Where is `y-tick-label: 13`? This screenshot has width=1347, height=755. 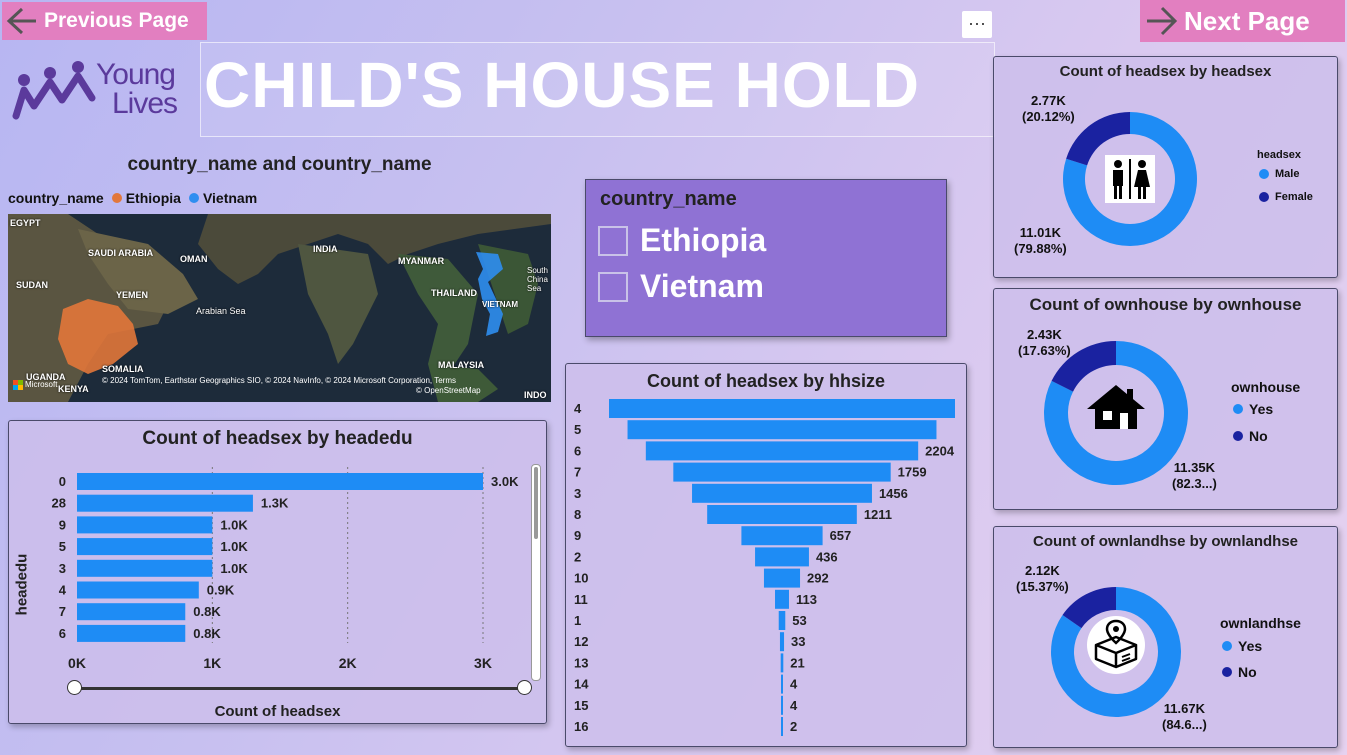 y-tick-label: 13 is located at coordinates (581, 662).